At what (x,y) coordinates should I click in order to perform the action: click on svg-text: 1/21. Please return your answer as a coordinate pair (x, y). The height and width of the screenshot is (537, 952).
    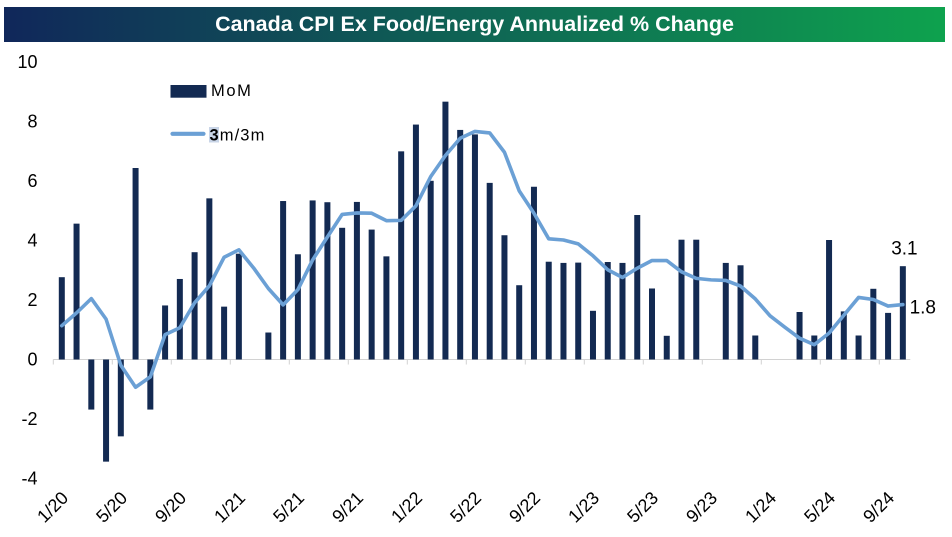
    Looking at the image, I should click on (229, 507).